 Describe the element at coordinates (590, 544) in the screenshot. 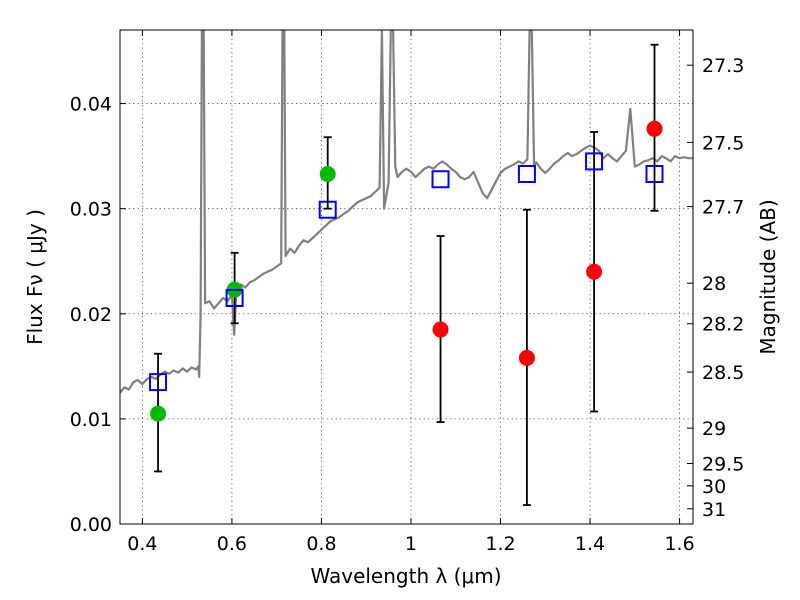

I see `x-tick-label: 1.4` at that location.